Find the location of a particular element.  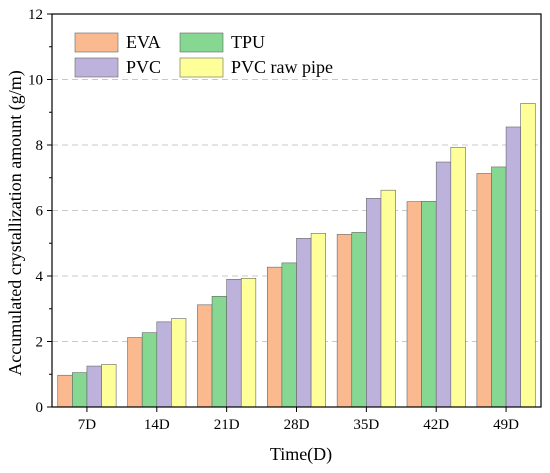

y-tick-label: 10 is located at coordinates (35, 81).